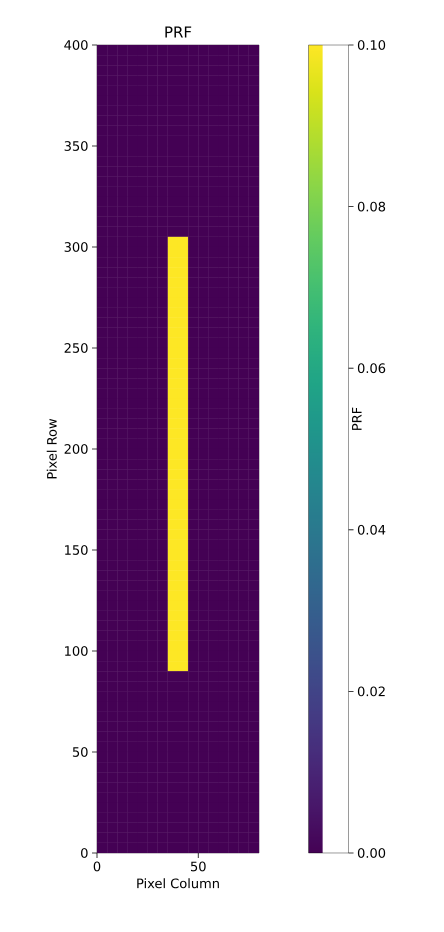 The height and width of the screenshot is (932, 444). What do you see at coordinates (372, 853) in the screenshot?
I see `color-bar-label: 0.00` at bounding box center [372, 853].